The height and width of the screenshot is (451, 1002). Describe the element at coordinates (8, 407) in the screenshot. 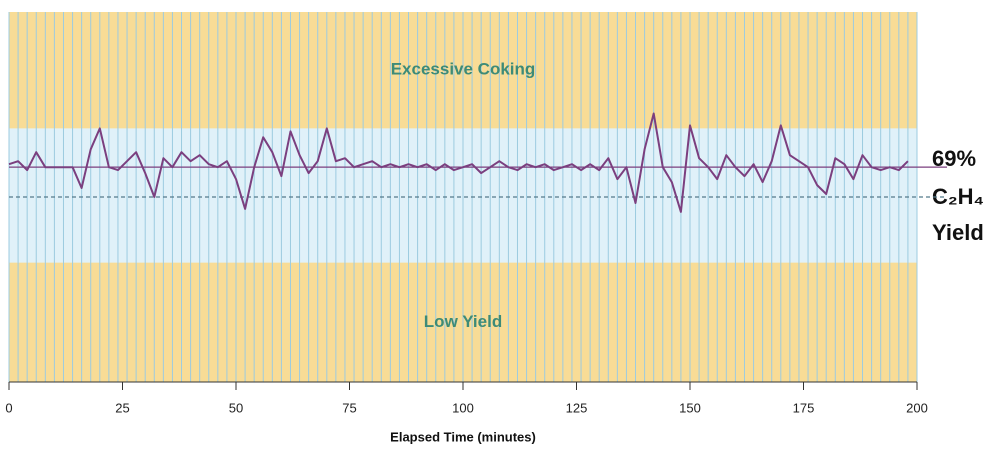

I see `x-tick-label: 0` at that location.